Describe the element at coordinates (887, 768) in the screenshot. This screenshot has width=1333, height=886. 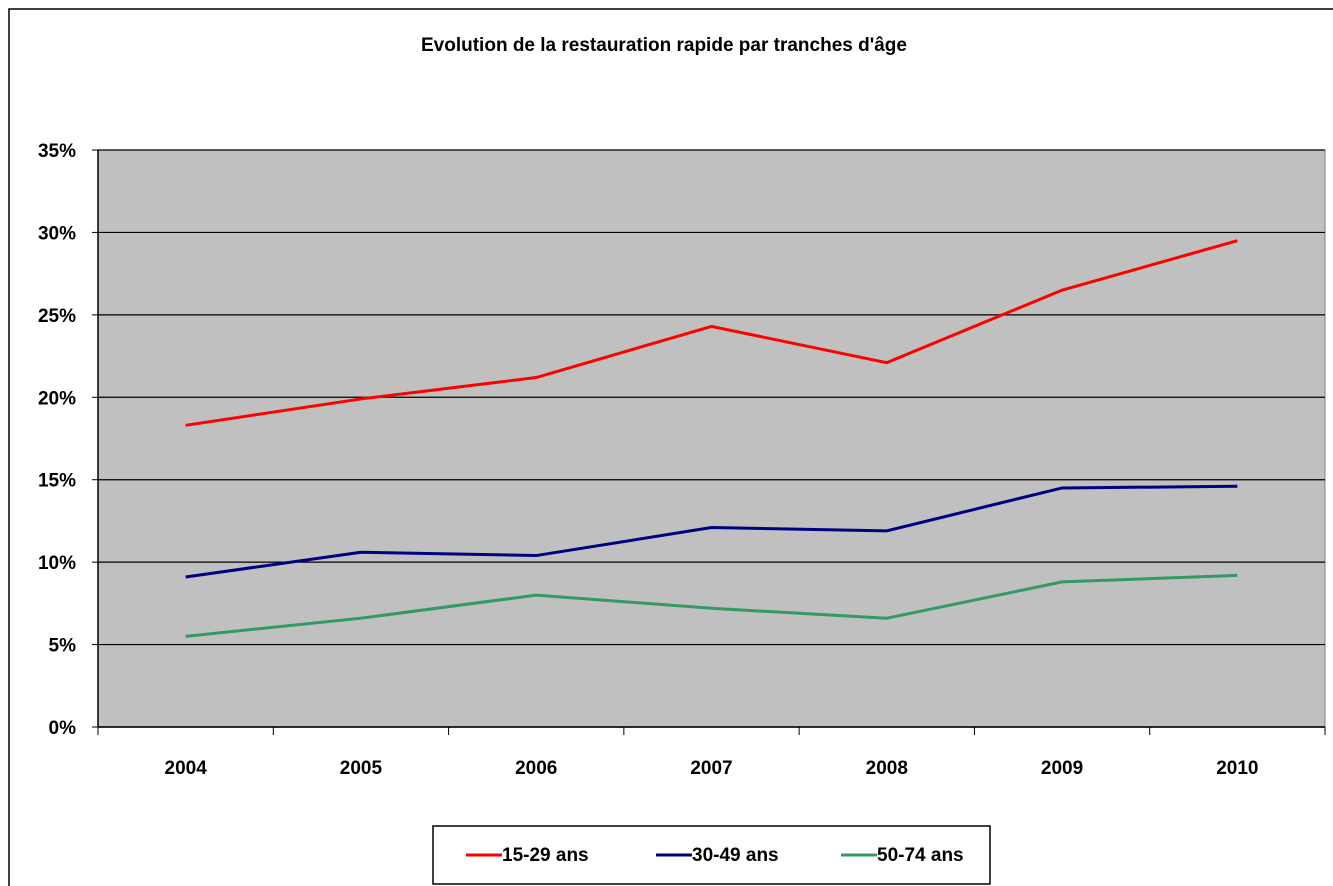
I see `x-tick-label: 2008` at that location.